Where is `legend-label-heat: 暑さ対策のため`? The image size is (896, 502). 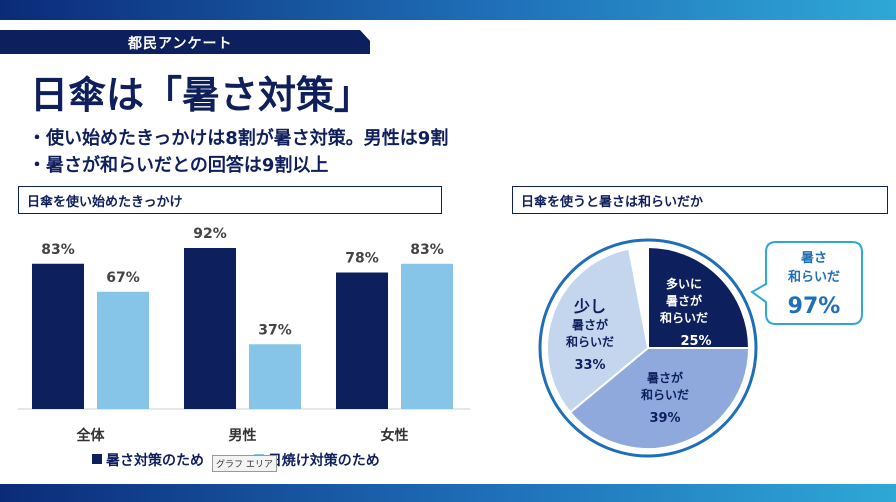 legend-label-heat: 暑さ対策のため is located at coordinates (155, 461).